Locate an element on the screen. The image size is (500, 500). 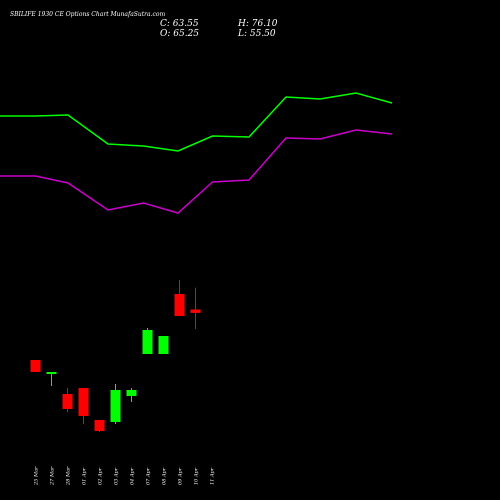
candles-layer is located at coordinates (115, 356).